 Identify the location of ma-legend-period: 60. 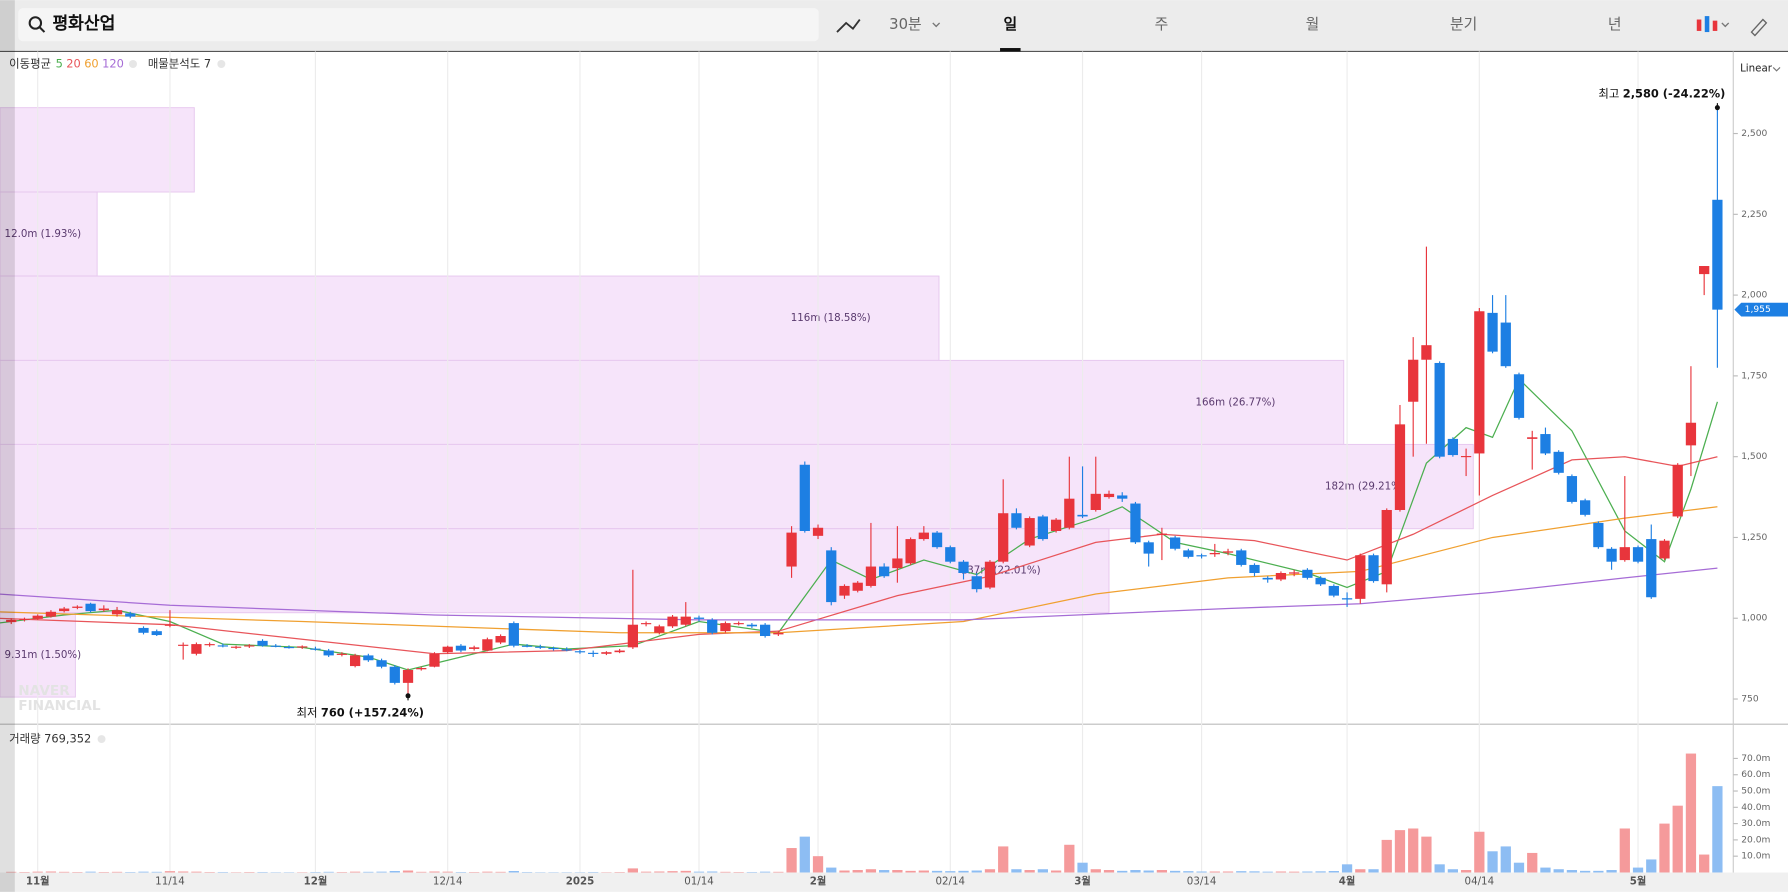
(91, 63).